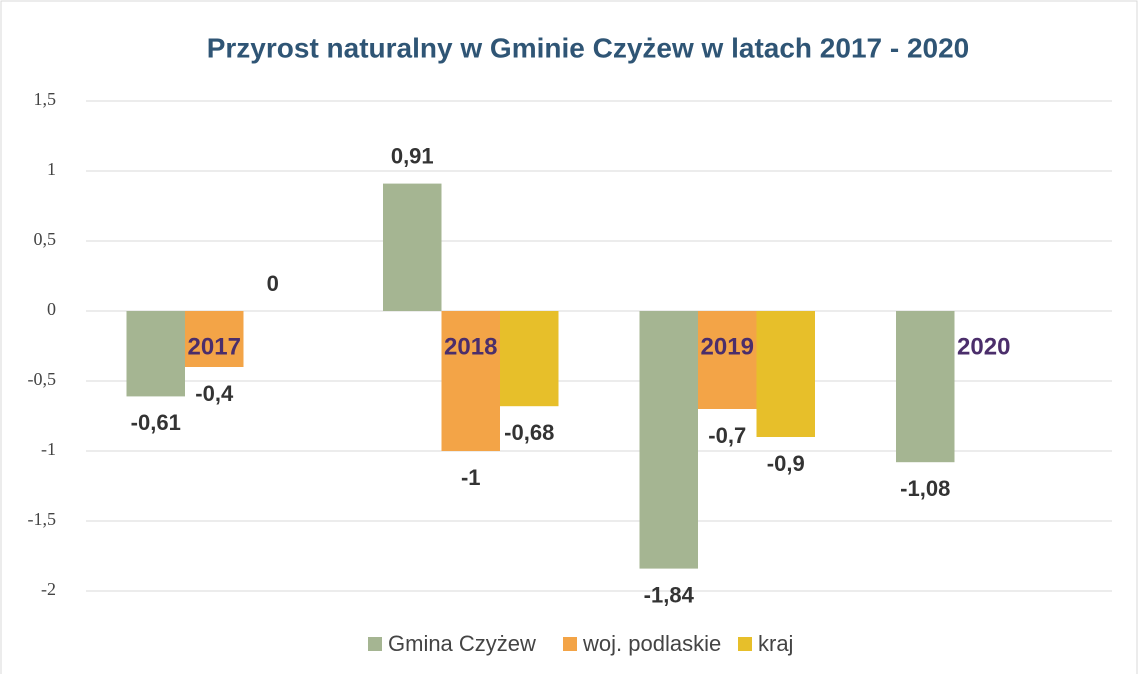 Image resolution: width=1148 pixels, height=674 pixels. Describe the element at coordinates (45, 99) in the screenshot. I see `y-tick-label: 1,5` at that location.